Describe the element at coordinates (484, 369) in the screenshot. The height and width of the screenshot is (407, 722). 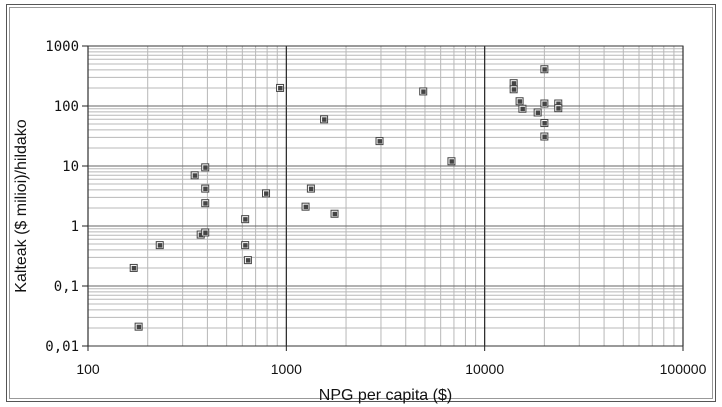
I see `x-tick-label: 10000` at that location.